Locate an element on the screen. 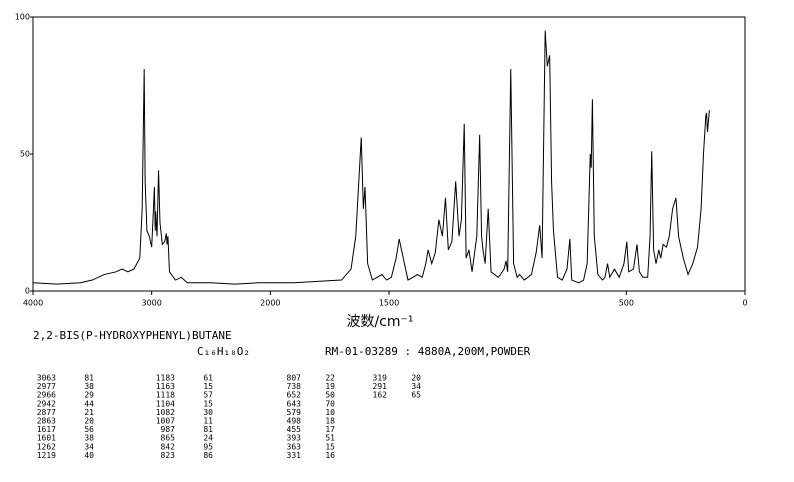  peak-intensity: 95 is located at coordinates (208, 446).